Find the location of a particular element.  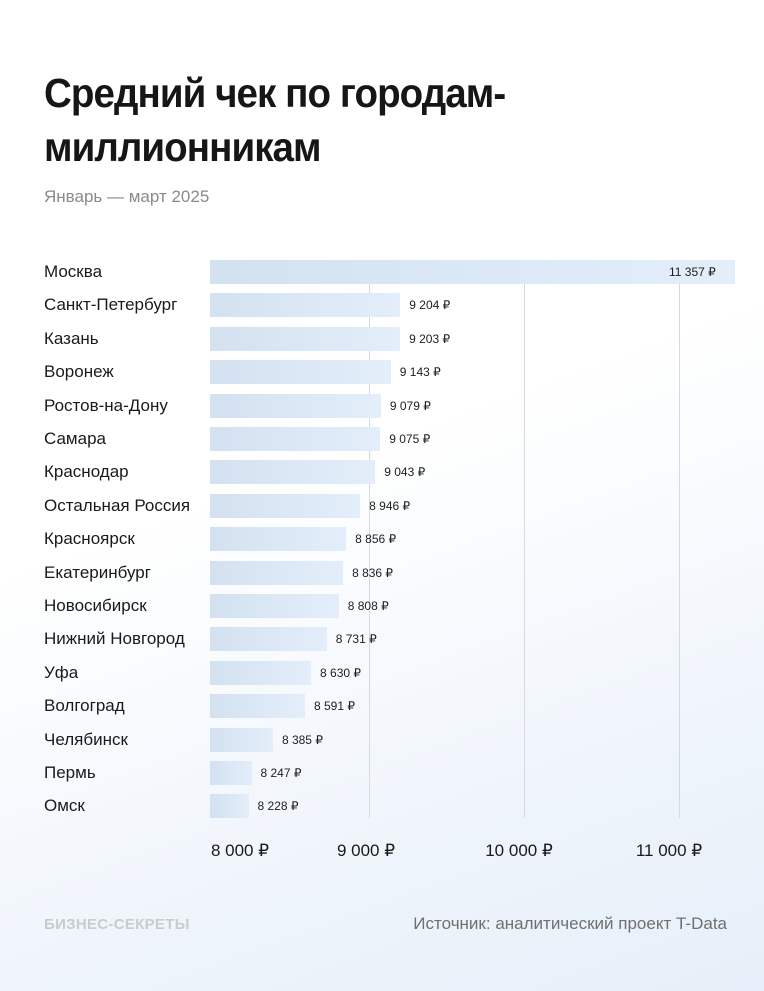

value-label: 9 143 ₽ is located at coordinates (420, 372).